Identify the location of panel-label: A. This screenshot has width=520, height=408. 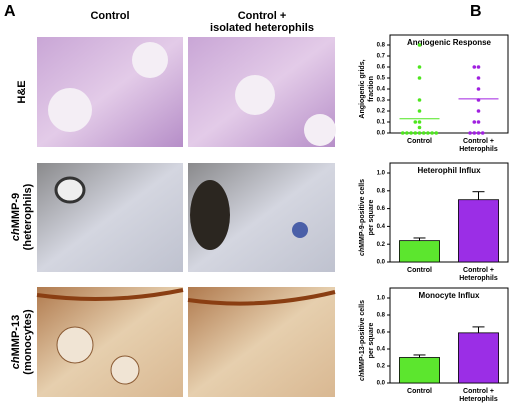
(10, 11).